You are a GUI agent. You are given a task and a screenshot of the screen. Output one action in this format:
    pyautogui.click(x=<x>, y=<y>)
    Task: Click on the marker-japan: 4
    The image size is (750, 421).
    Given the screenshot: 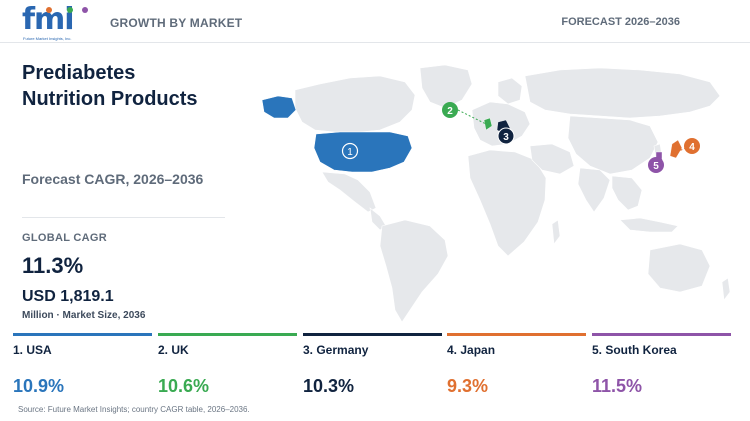 What is the action you would take?
    pyautogui.click(x=692, y=146)
    